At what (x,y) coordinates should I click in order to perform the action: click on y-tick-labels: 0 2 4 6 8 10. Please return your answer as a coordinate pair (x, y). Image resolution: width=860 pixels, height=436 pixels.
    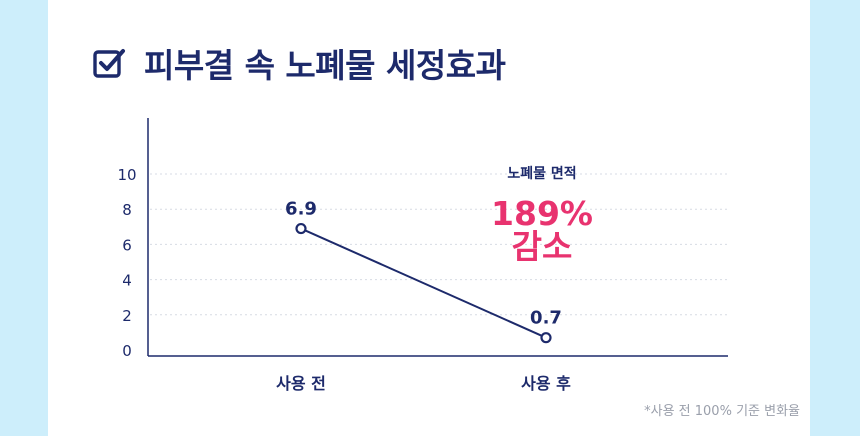
    Looking at the image, I should click on (126, 263).